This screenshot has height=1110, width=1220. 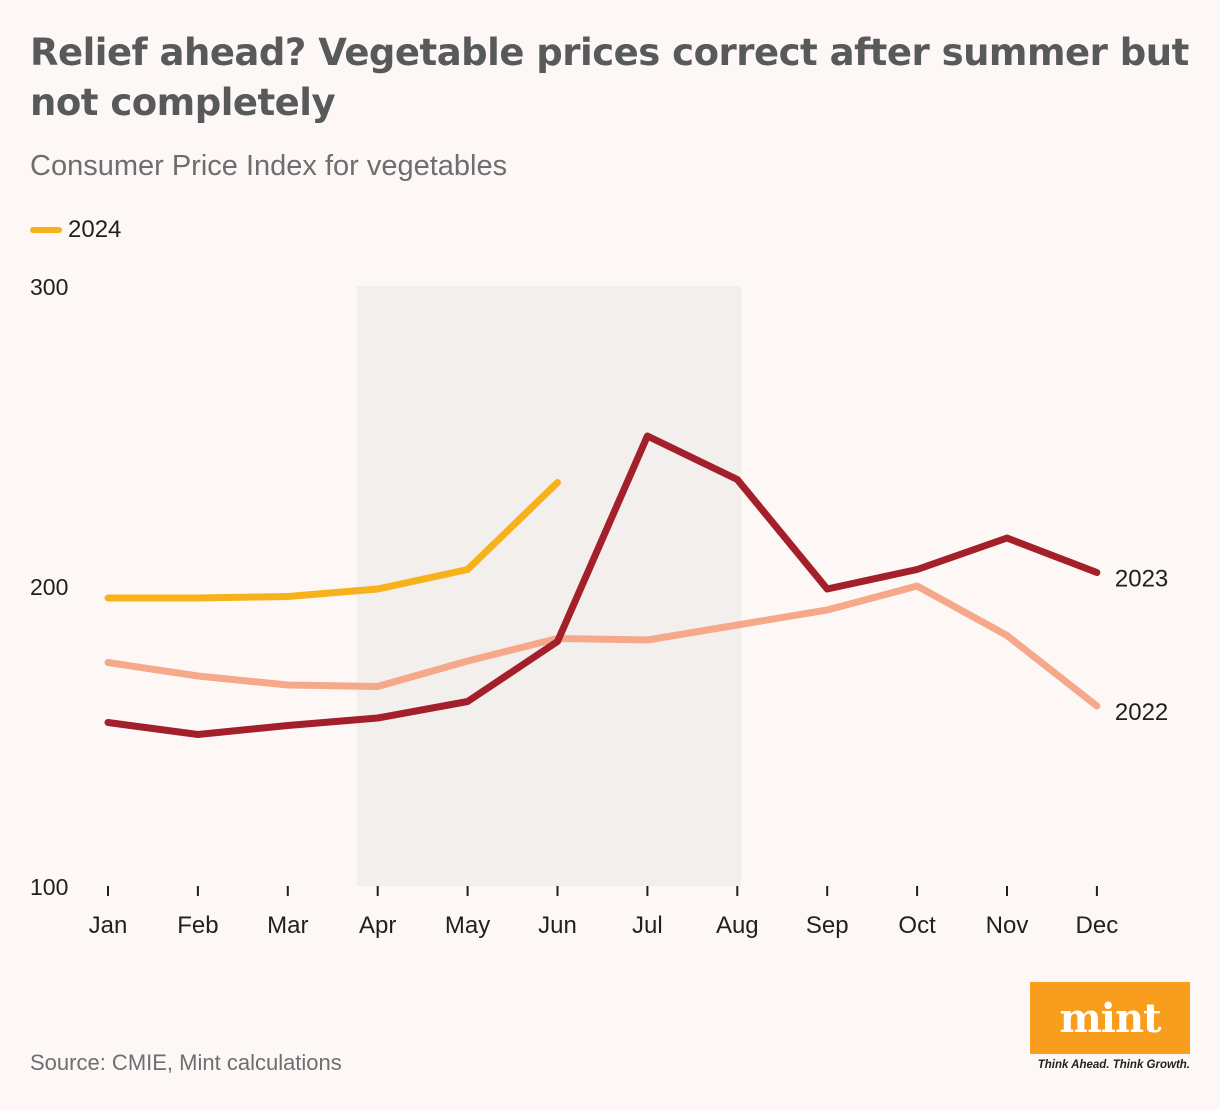 I want to click on x-tick-label-oct: Oct, so click(x=917, y=925).